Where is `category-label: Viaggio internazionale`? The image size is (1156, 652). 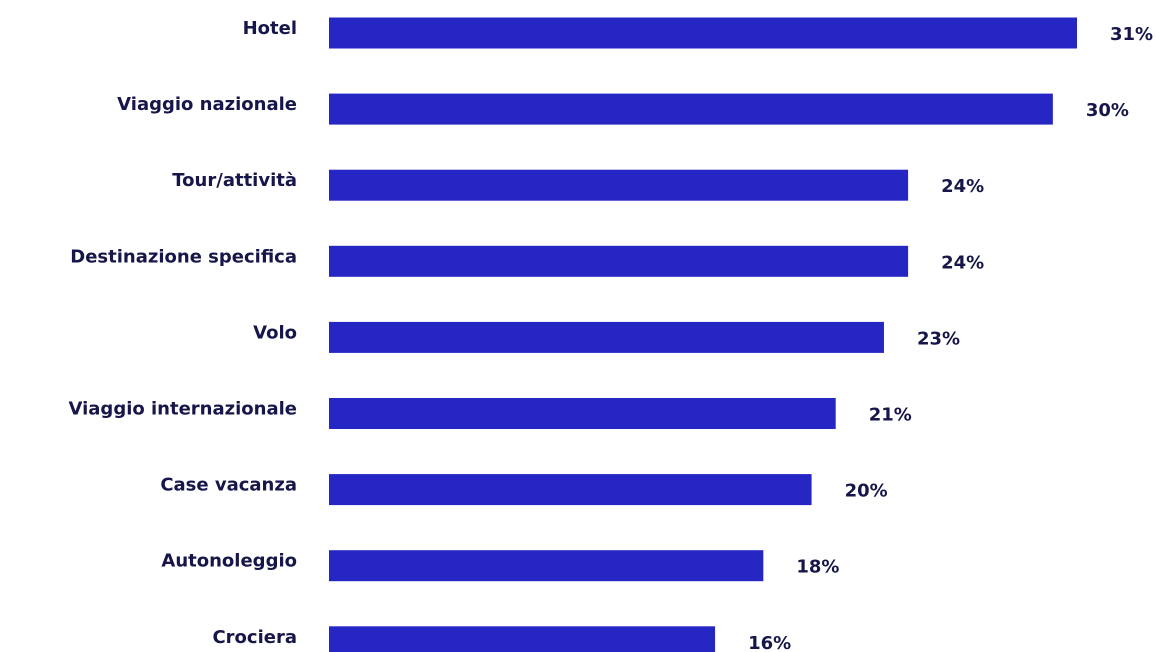
category-label: Viaggio internazionale is located at coordinates (183, 409).